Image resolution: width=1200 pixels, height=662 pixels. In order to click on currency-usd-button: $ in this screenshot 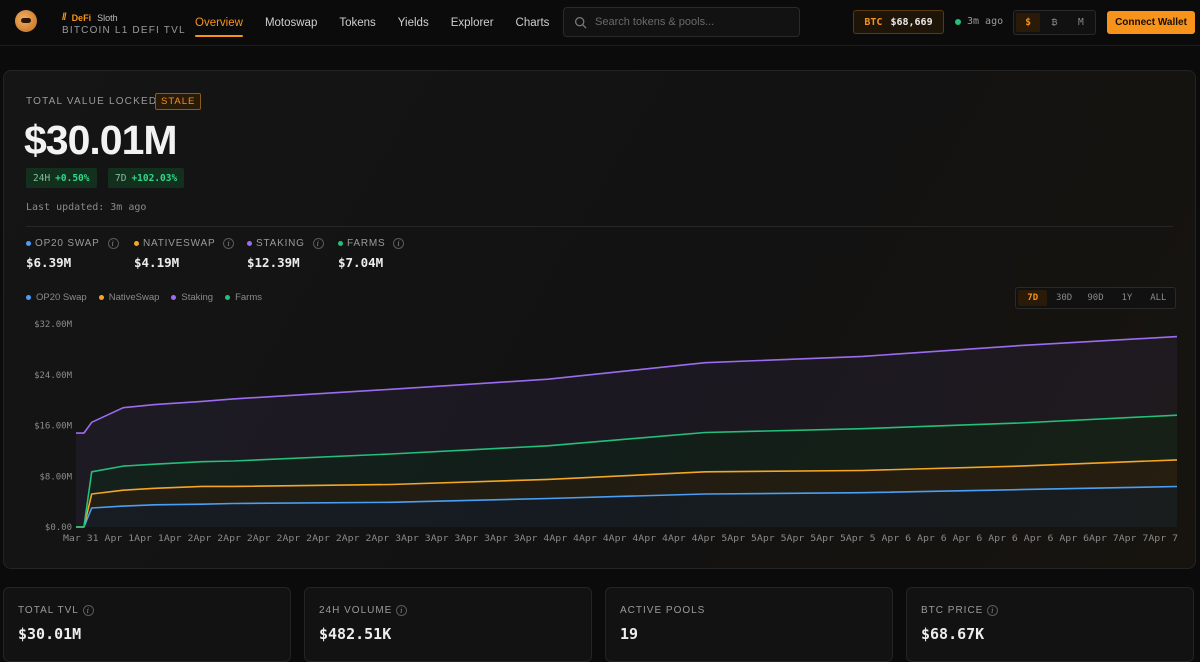, I will do `click(1028, 22)`.